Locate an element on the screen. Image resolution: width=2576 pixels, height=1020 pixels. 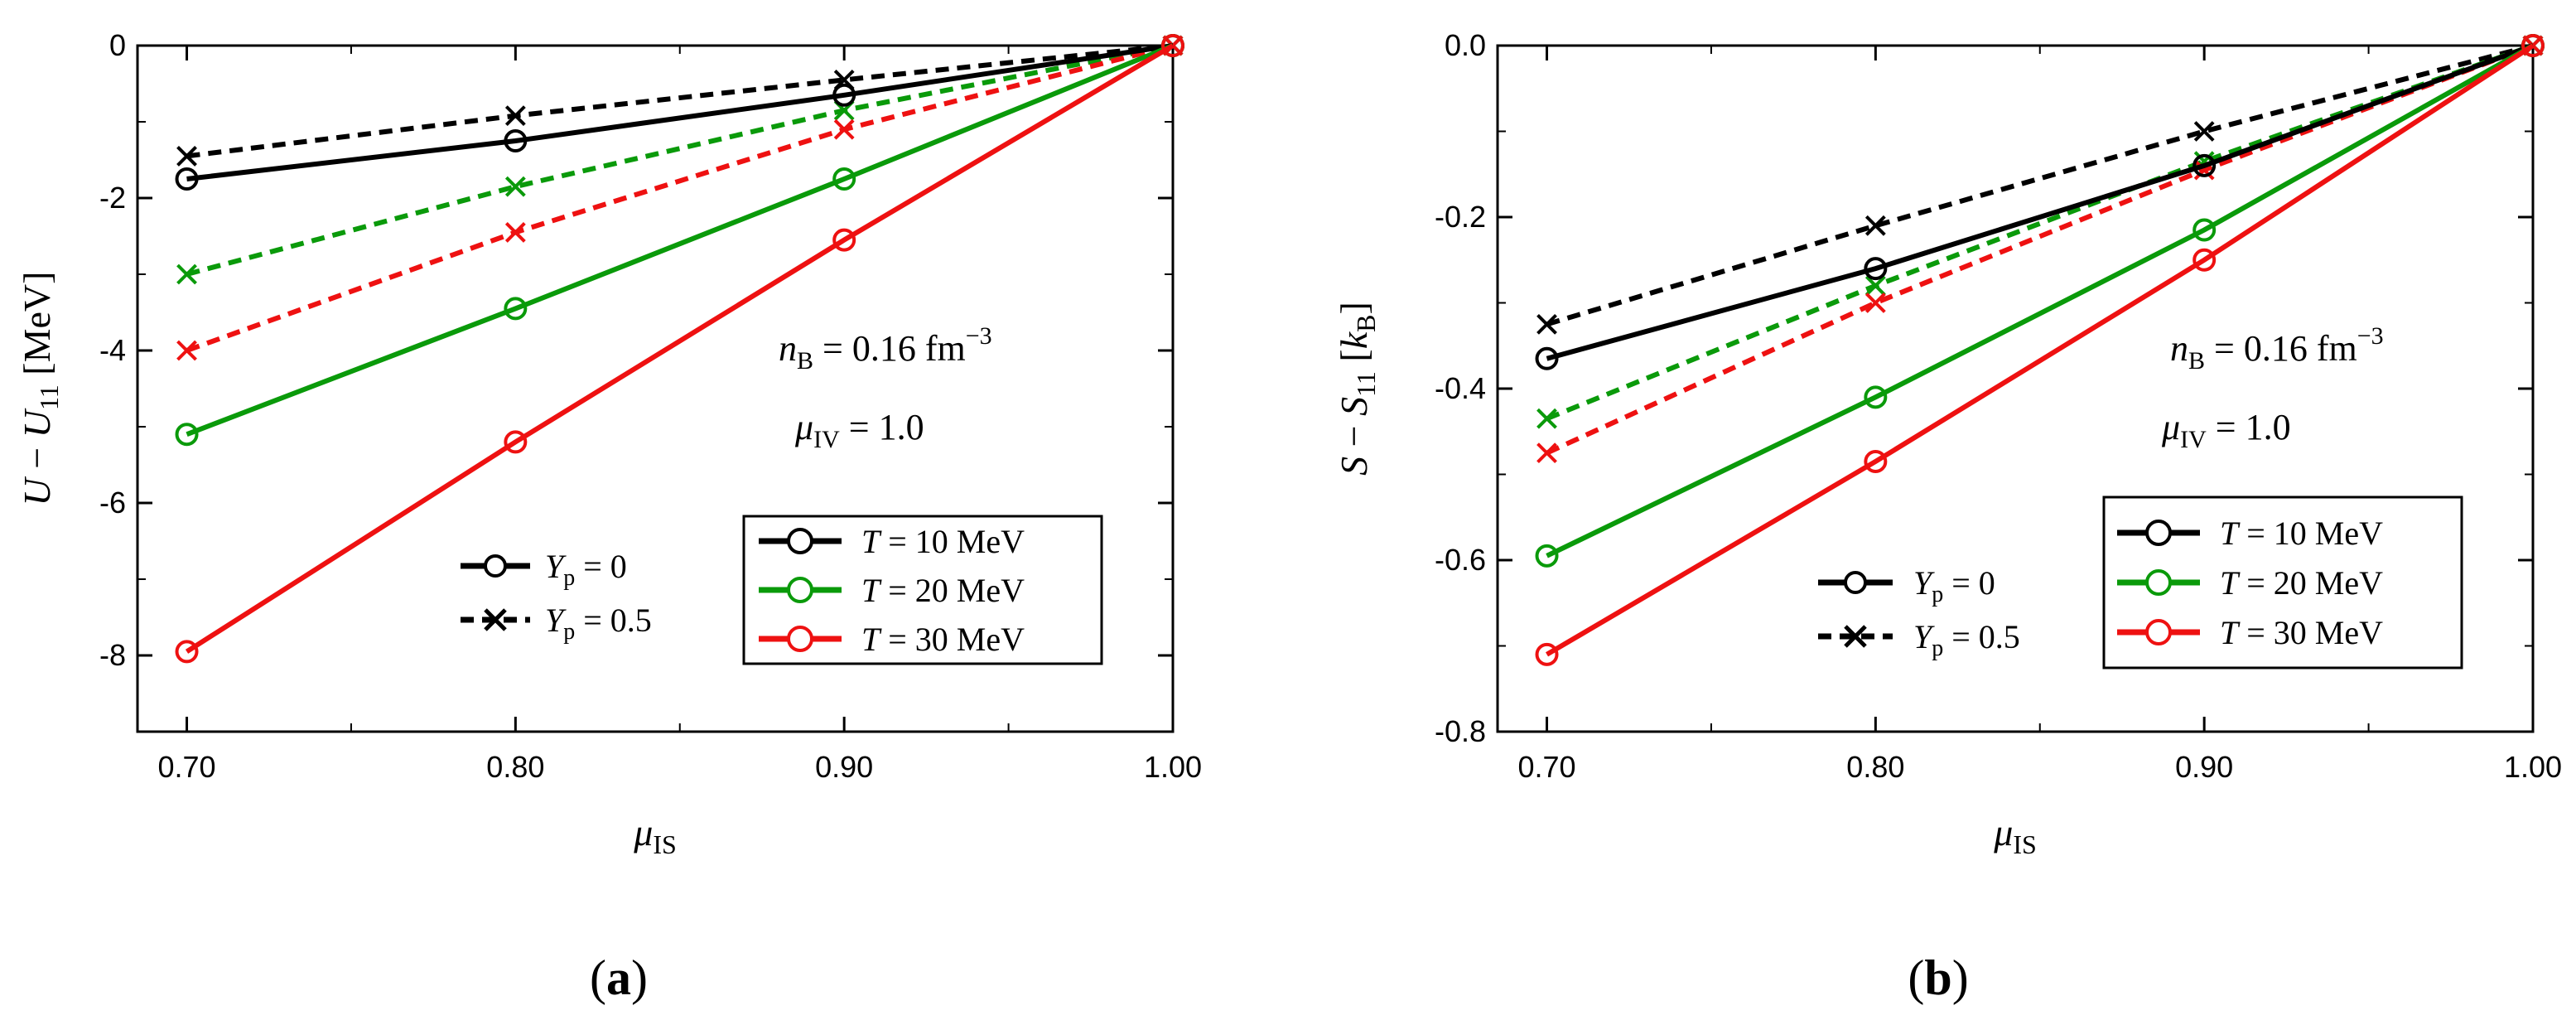
legend-t-entry-30-a: T = 30 MeV is located at coordinates (892, 639).